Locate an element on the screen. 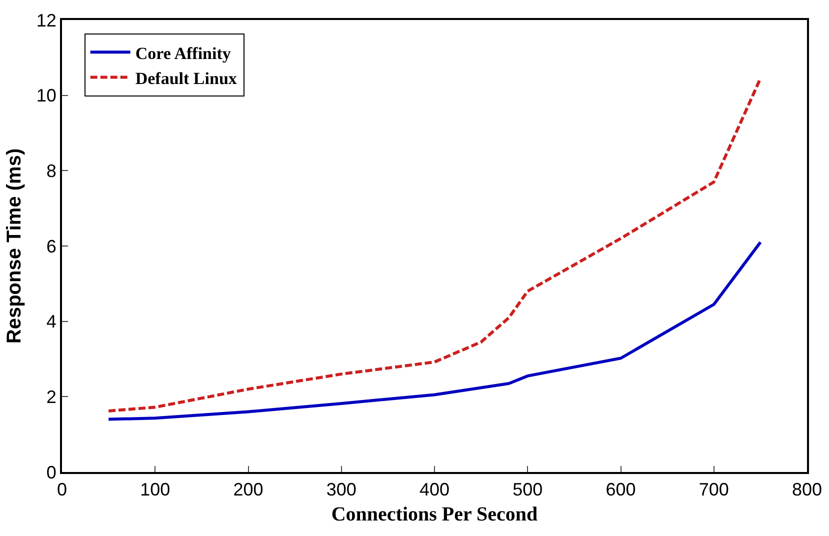 The width and height of the screenshot is (829, 536). y-tick-label: 12 is located at coordinates (46, 20).